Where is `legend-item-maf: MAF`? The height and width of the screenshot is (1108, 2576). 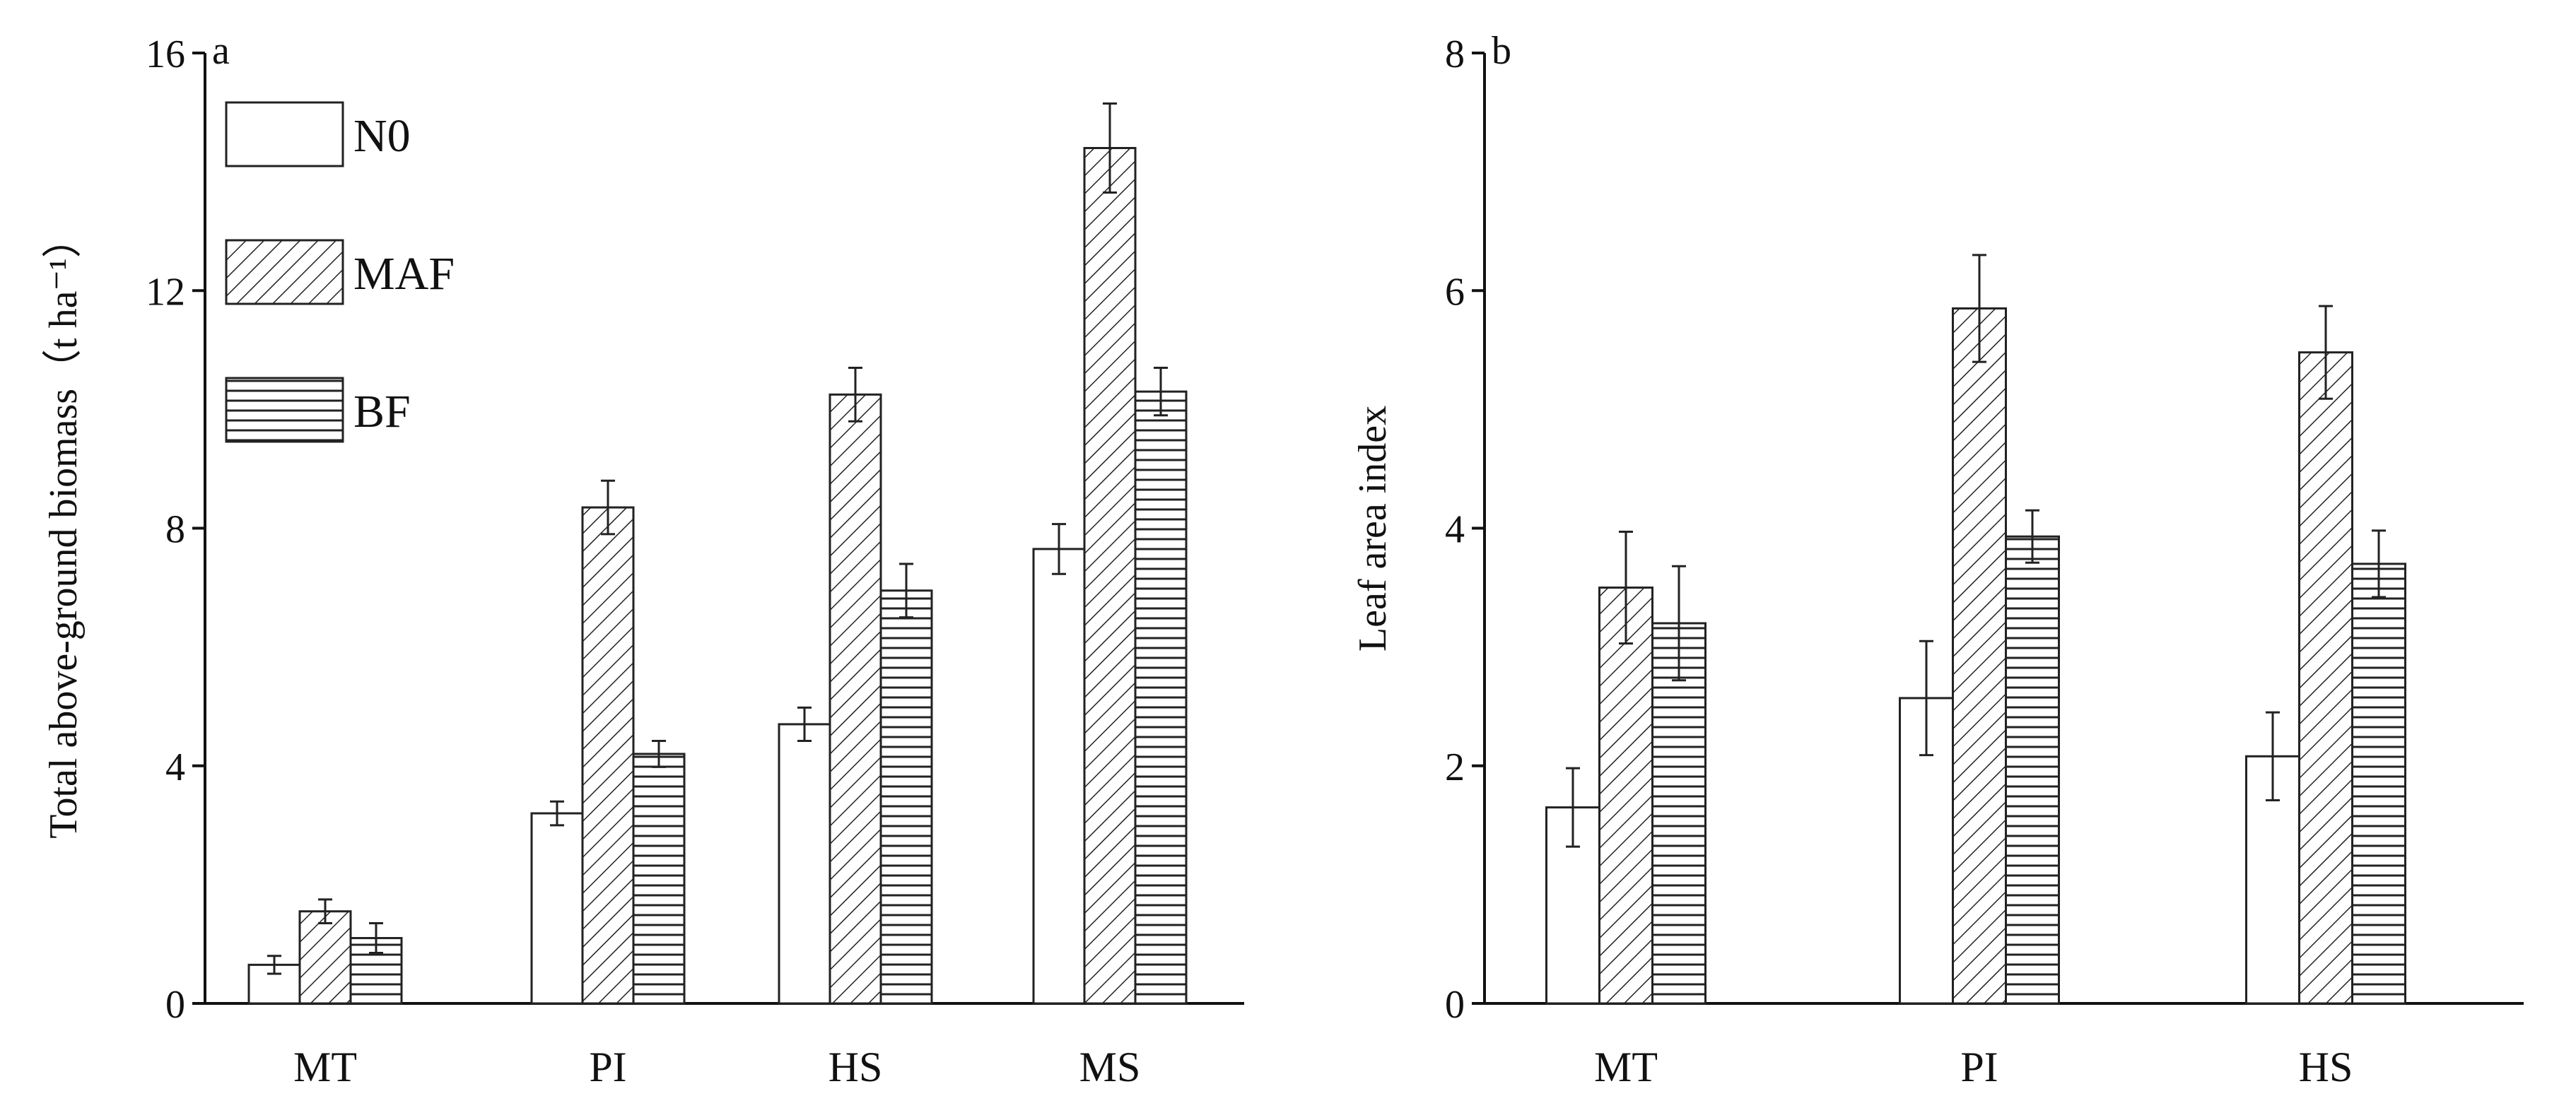
legend-item-maf: MAF is located at coordinates (340, 272).